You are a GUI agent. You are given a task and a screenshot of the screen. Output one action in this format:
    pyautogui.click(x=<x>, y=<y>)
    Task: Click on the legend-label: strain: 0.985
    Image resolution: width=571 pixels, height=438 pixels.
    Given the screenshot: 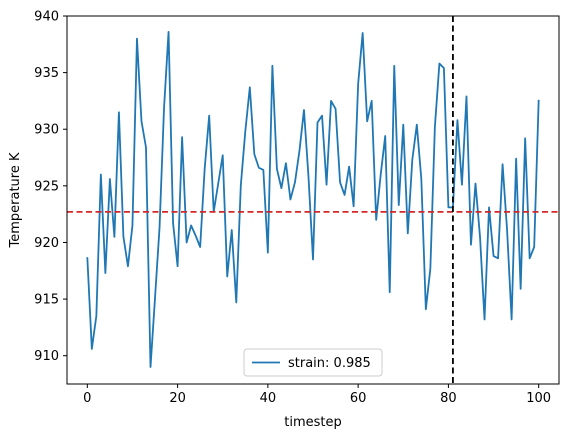 What is the action you would take?
    pyautogui.click(x=329, y=363)
    